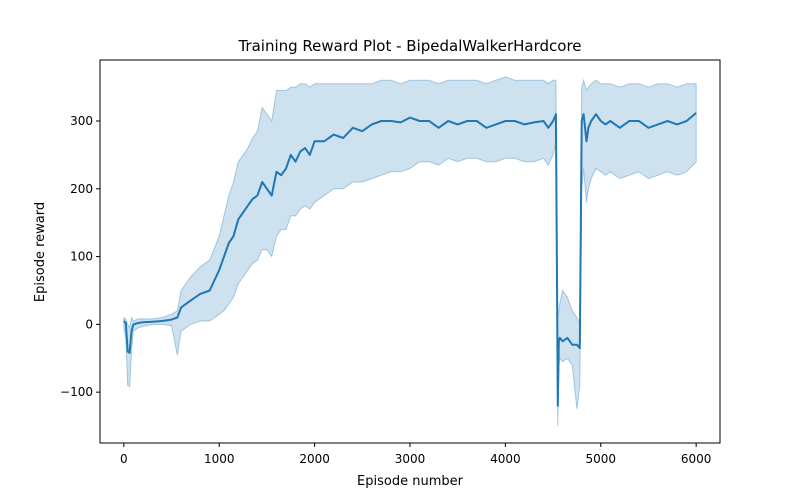 Image resolution: width=800 pixels, height=500 pixels. Describe the element at coordinates (696, 459) in the screenshot. I see `x-tick-label: 6000` at that location.